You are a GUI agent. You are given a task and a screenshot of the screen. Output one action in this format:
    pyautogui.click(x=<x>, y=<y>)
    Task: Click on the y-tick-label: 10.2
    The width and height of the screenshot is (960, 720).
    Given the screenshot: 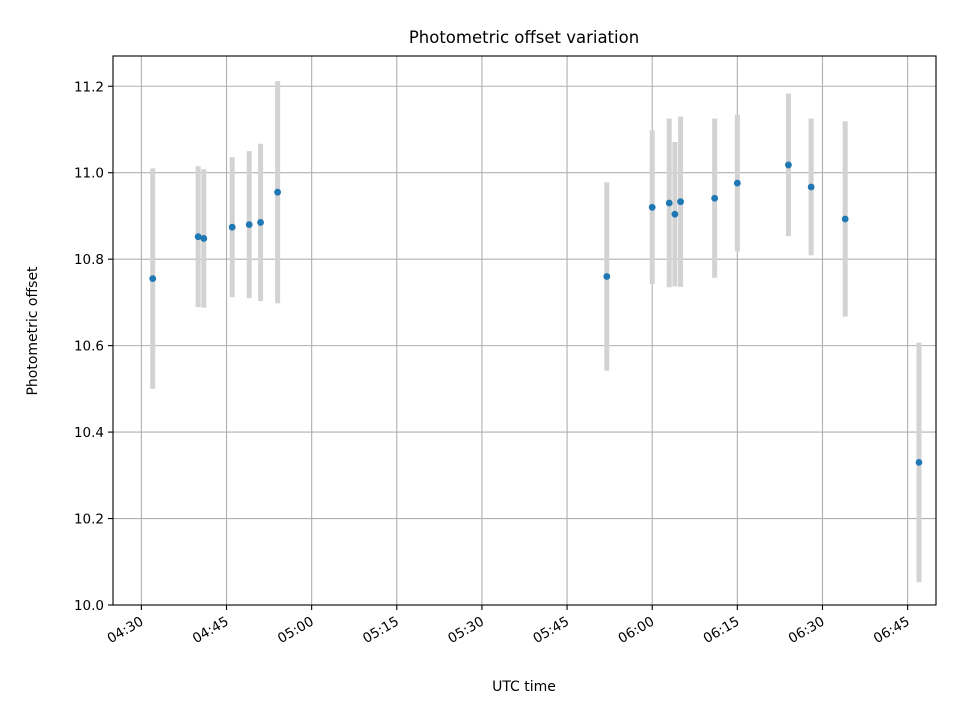 What is the action you would take?
    pyautogui.click(x=89, y=520)
    